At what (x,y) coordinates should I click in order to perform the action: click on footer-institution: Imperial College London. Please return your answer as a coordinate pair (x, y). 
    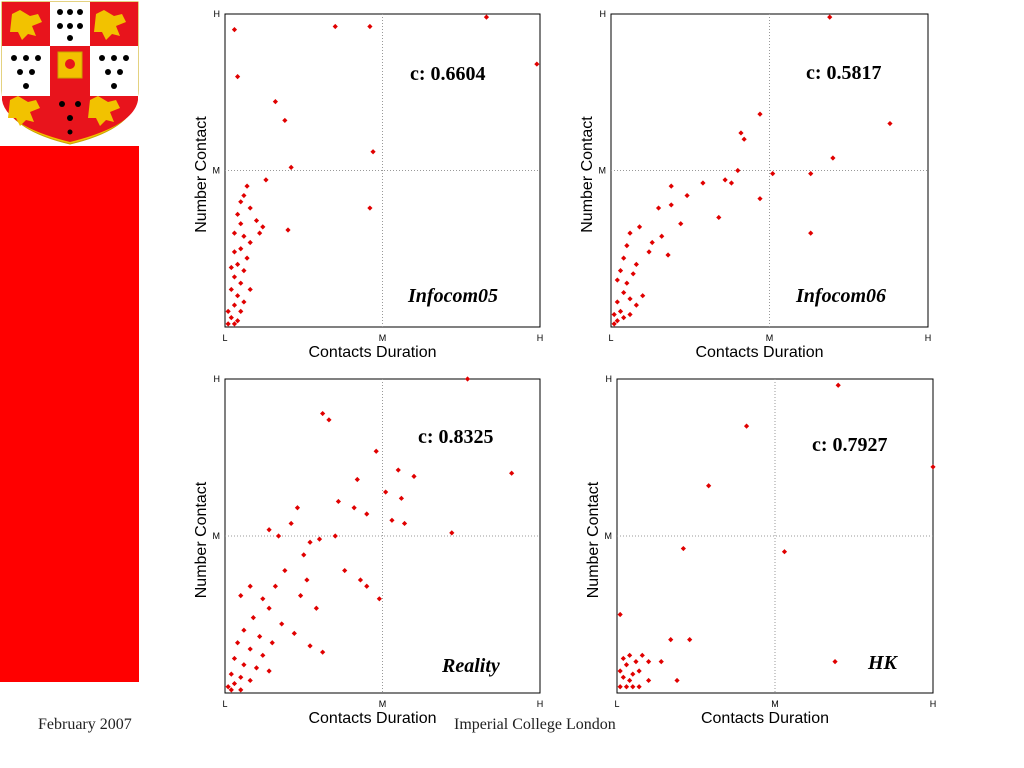
    Looking at the image, I should click on (535, 724).